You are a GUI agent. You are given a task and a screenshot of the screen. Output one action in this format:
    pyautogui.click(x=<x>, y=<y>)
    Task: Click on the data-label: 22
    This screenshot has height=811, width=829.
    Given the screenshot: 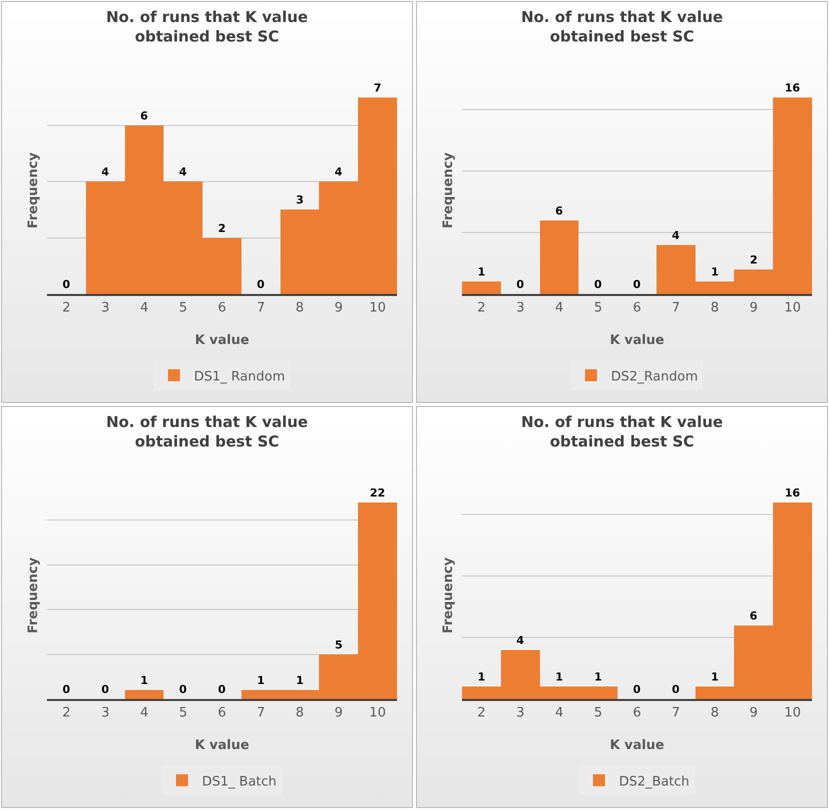 What is the action you would take?
    pyautogui.click(x=378, y=493)
    